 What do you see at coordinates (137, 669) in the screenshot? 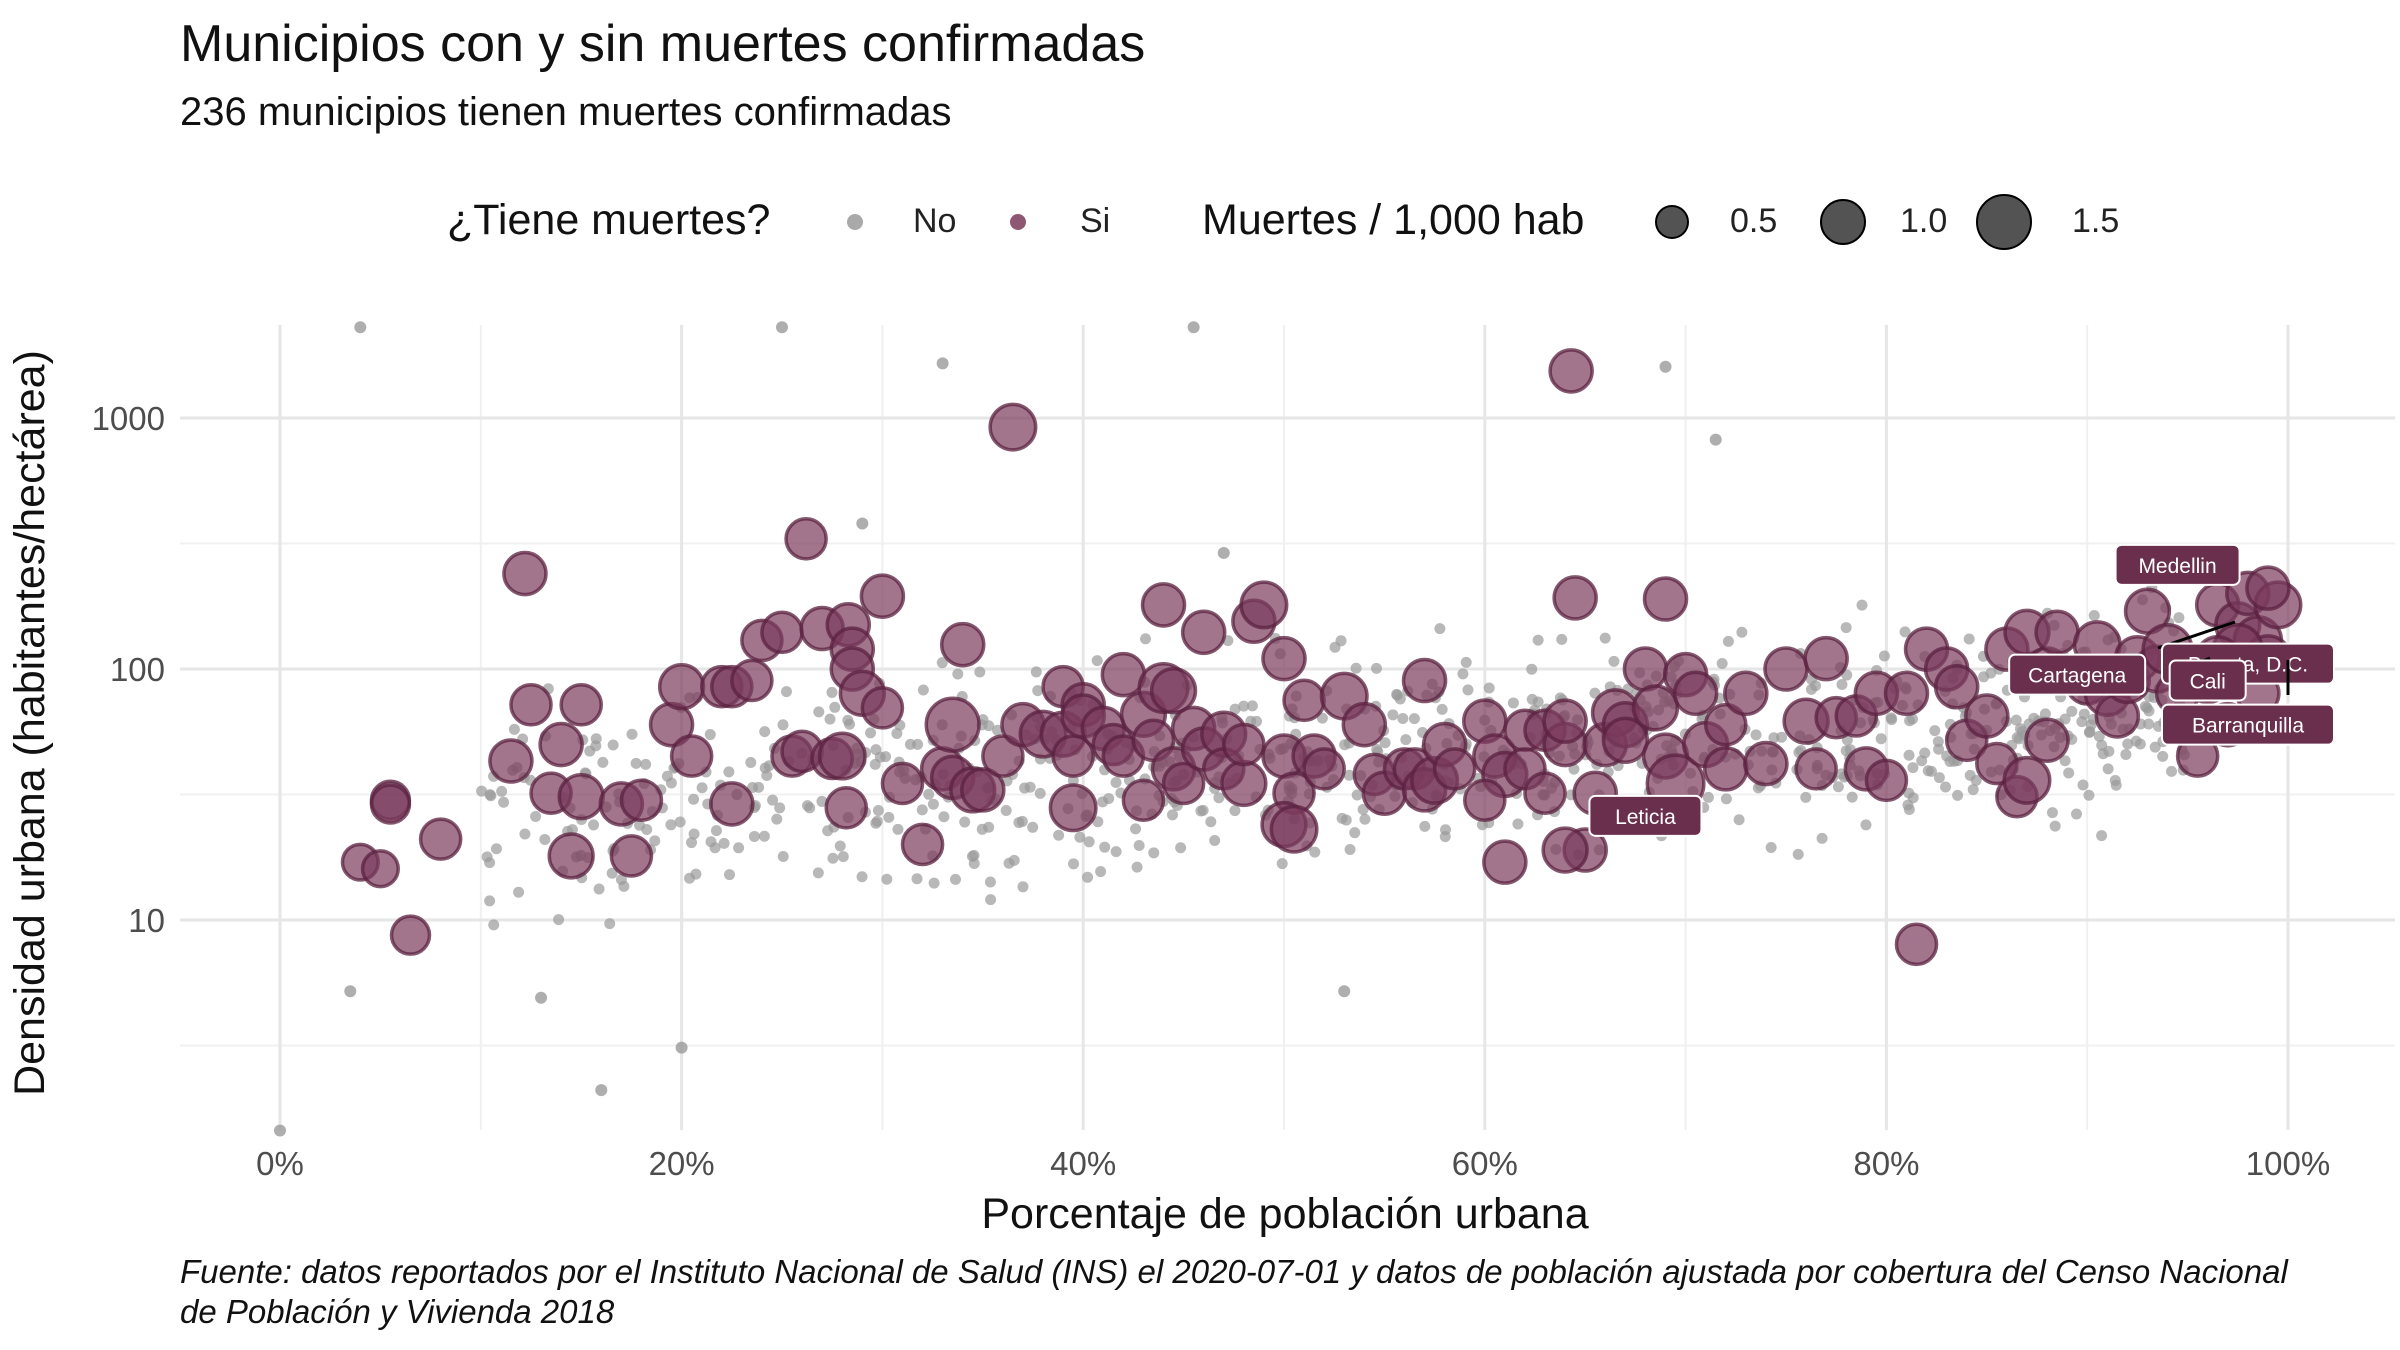
I see `y-tick-label: 100` at bounding box center [137, 669].